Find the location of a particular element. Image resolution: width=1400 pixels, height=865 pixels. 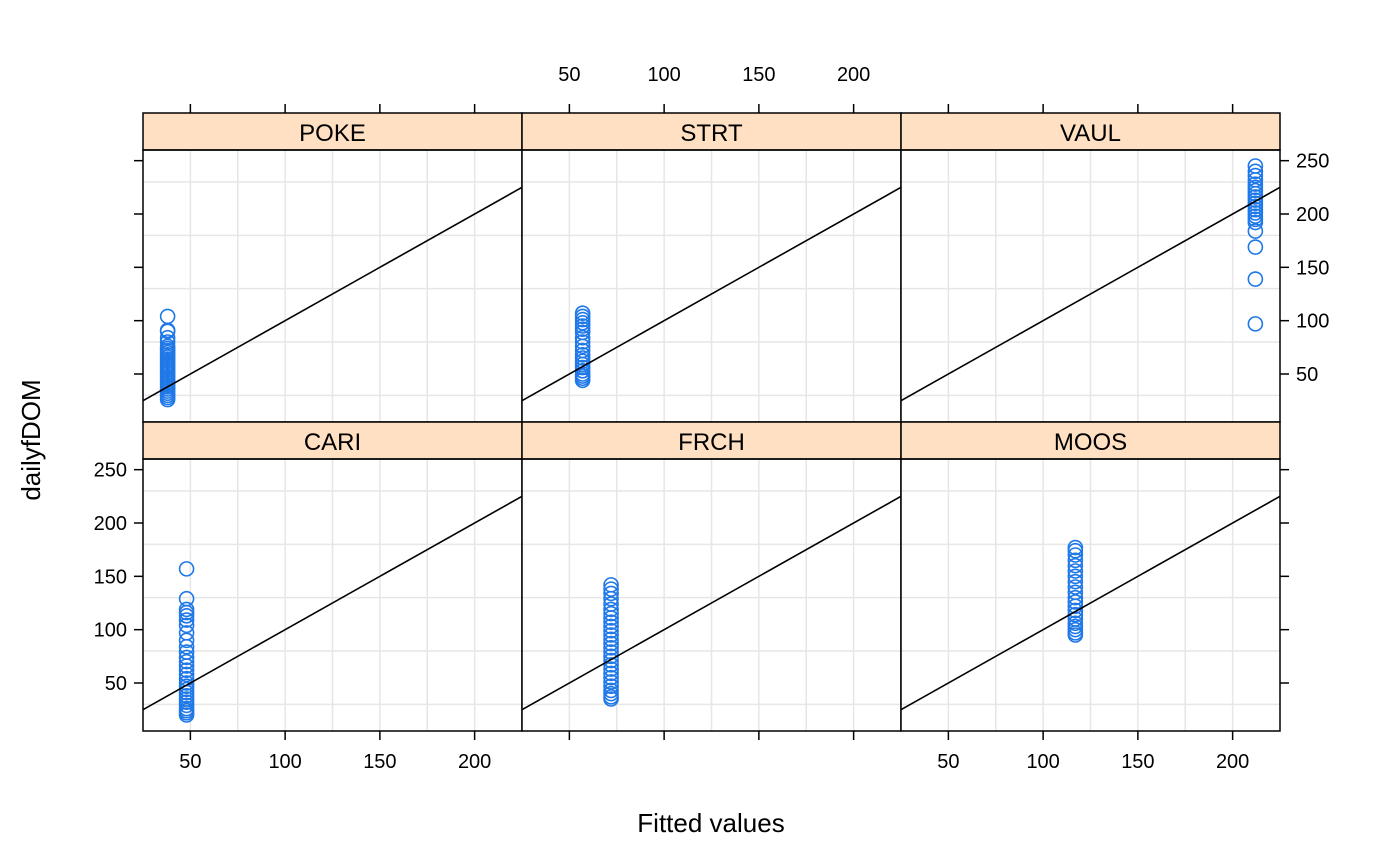

x-axis-title: Fitted values is located at coordinates (710, 823).